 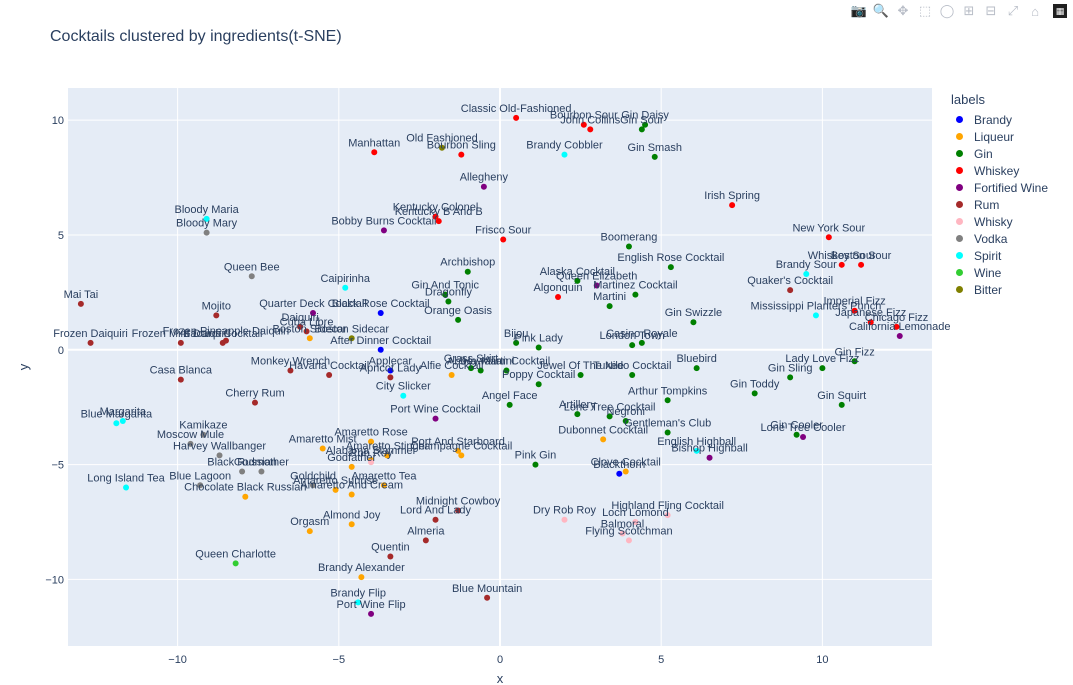 I want to click on legend-item: Rum, so click(x=999, y=204).